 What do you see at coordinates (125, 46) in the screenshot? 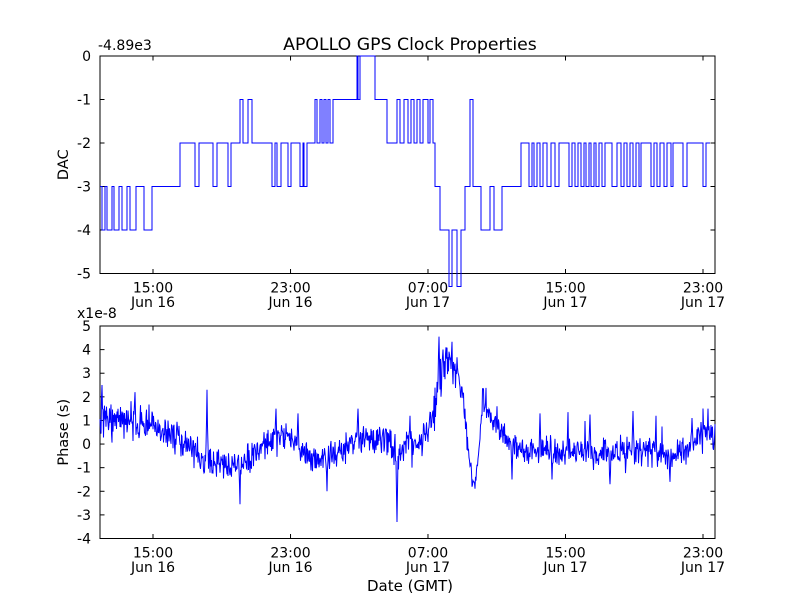
I see `dac-offset-label: -4.89e3` at bounding box center [125, 46].